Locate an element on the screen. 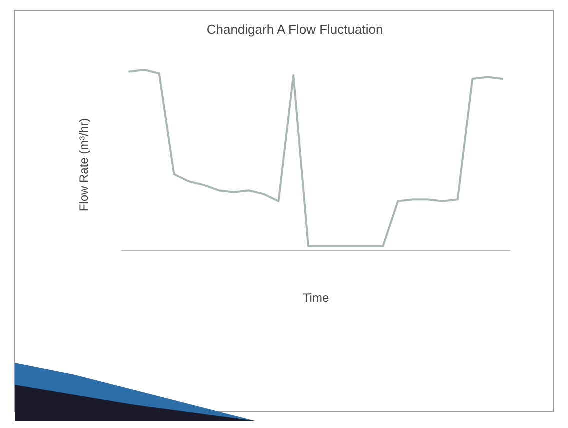 The height and width of the screenshot is (428, 568). chart-title: Chandigarh A Flow Fluctuation is located at coordinates (295, 29).